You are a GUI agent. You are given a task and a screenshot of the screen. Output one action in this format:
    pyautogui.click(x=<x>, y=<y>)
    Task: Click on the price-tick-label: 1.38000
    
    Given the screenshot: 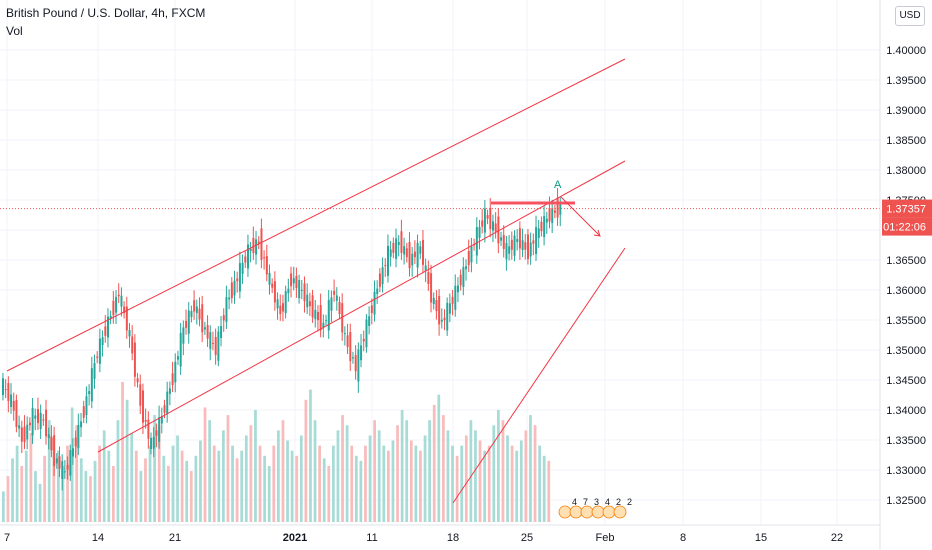 What is the action you would take?
    pyautogui.click(x=906, y=171)
    